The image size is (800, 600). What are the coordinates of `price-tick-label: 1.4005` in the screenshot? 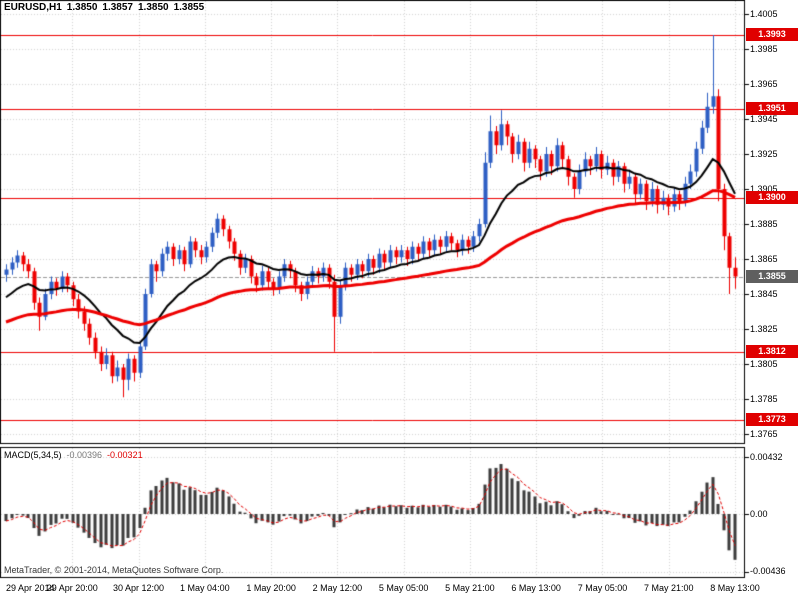 It's located at (764, 13).